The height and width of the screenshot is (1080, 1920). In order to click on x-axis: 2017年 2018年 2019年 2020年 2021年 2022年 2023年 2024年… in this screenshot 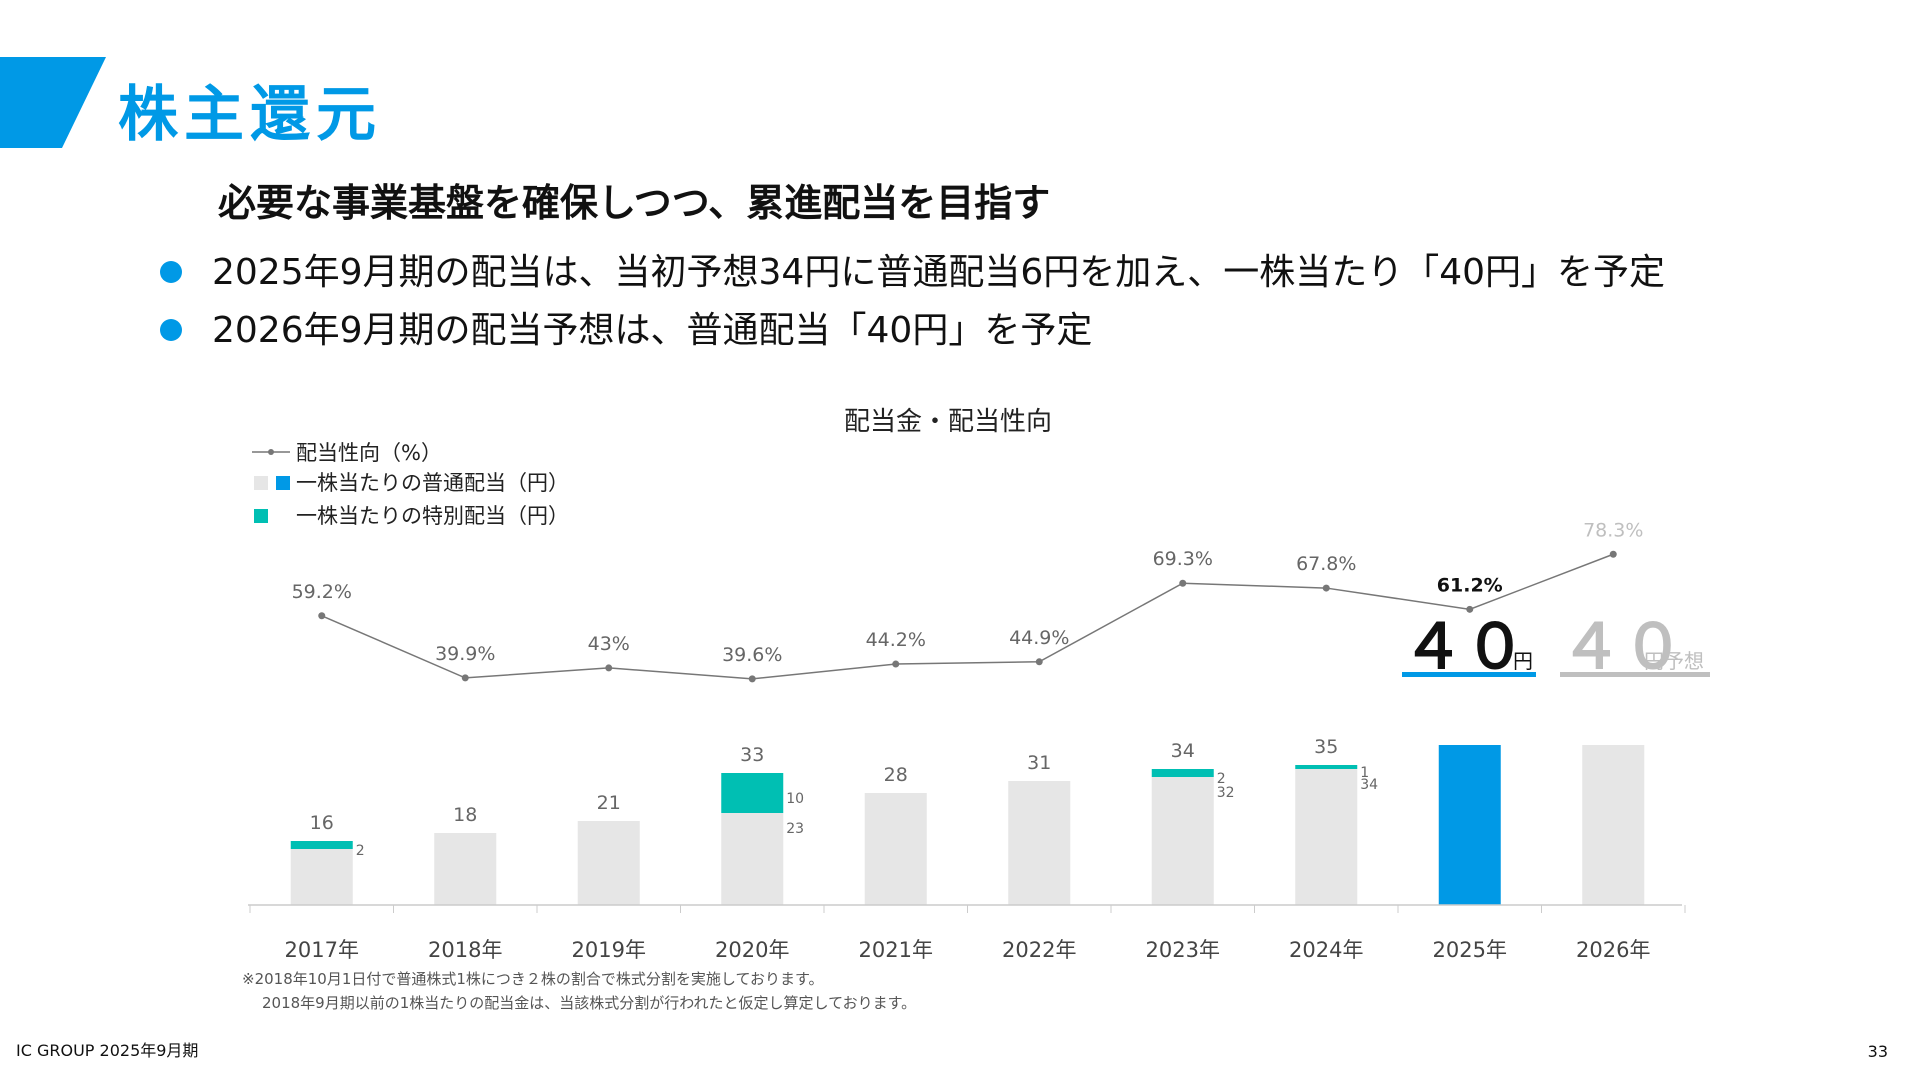, I will do `click(967, 933)`.